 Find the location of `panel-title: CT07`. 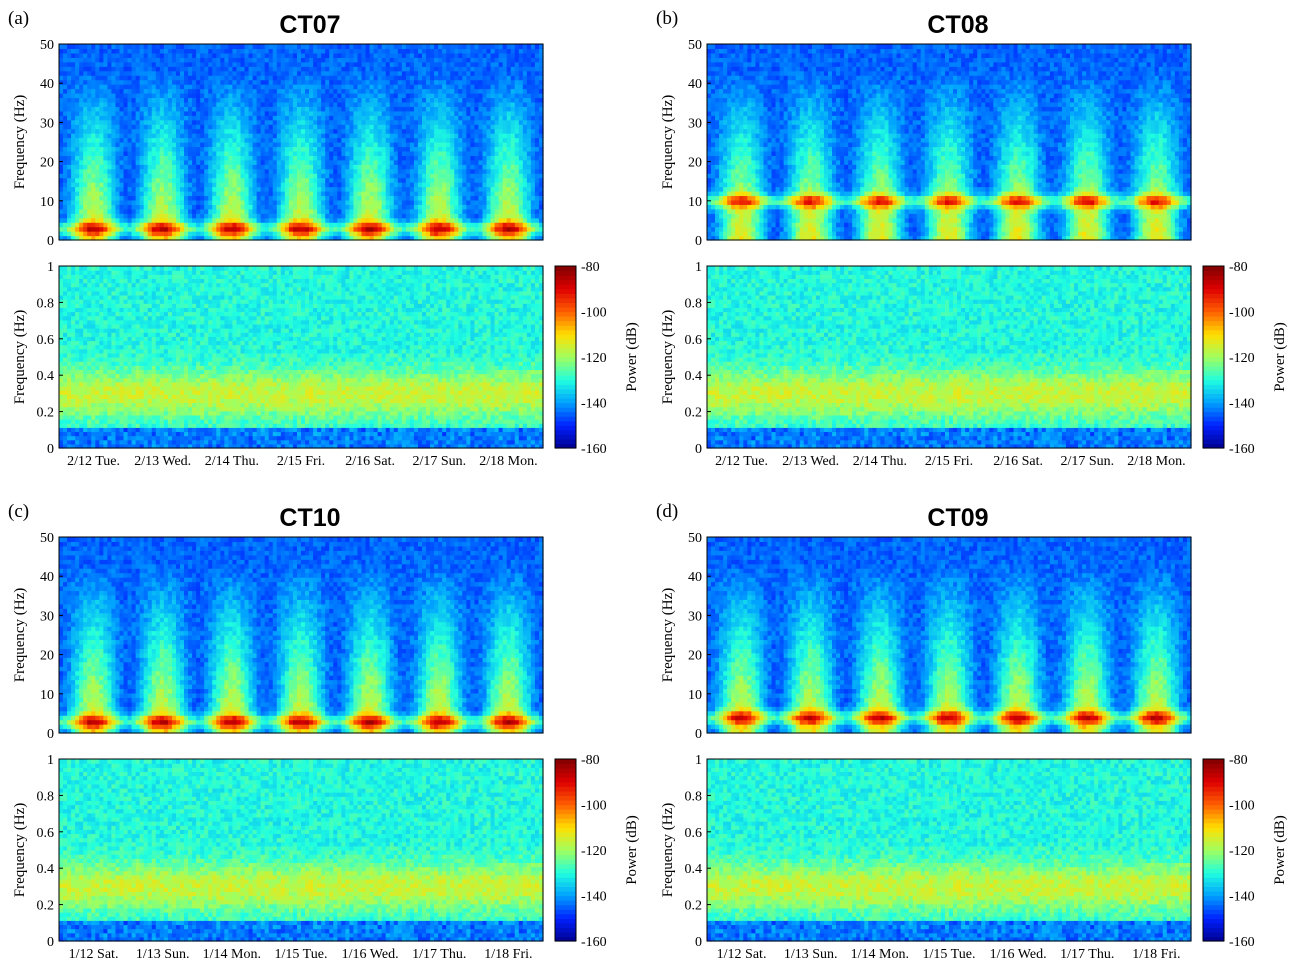

panel-title: CT07 is located at coordinates (309, 25).